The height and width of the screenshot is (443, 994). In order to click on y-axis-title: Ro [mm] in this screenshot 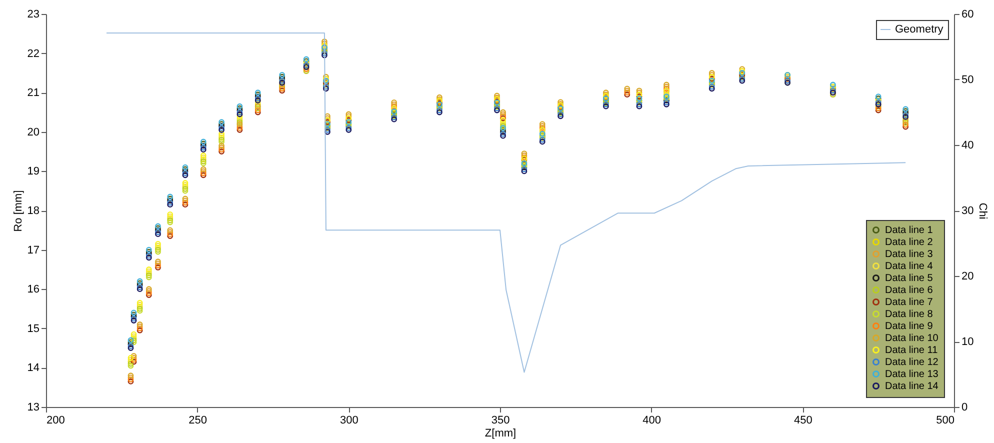, I will do `click(18, 211)`.